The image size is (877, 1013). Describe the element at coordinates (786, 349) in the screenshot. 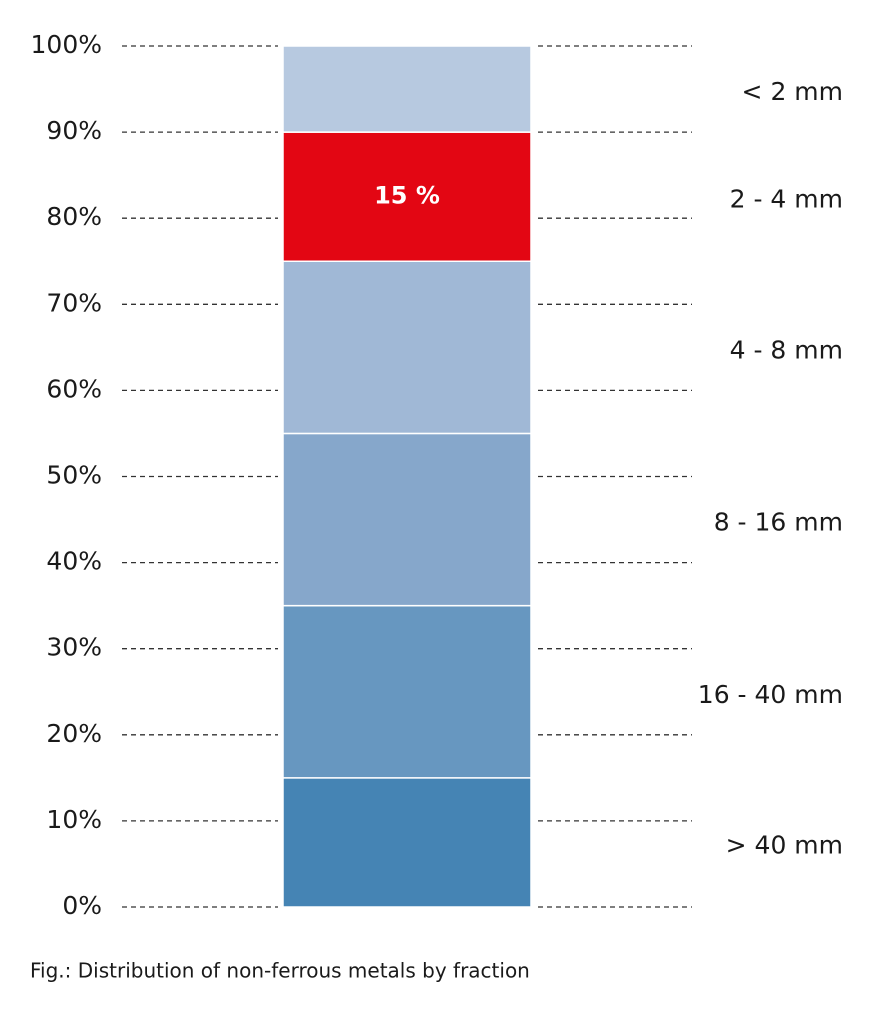

I see `legend-label: 4 - 8 mm` at that location.